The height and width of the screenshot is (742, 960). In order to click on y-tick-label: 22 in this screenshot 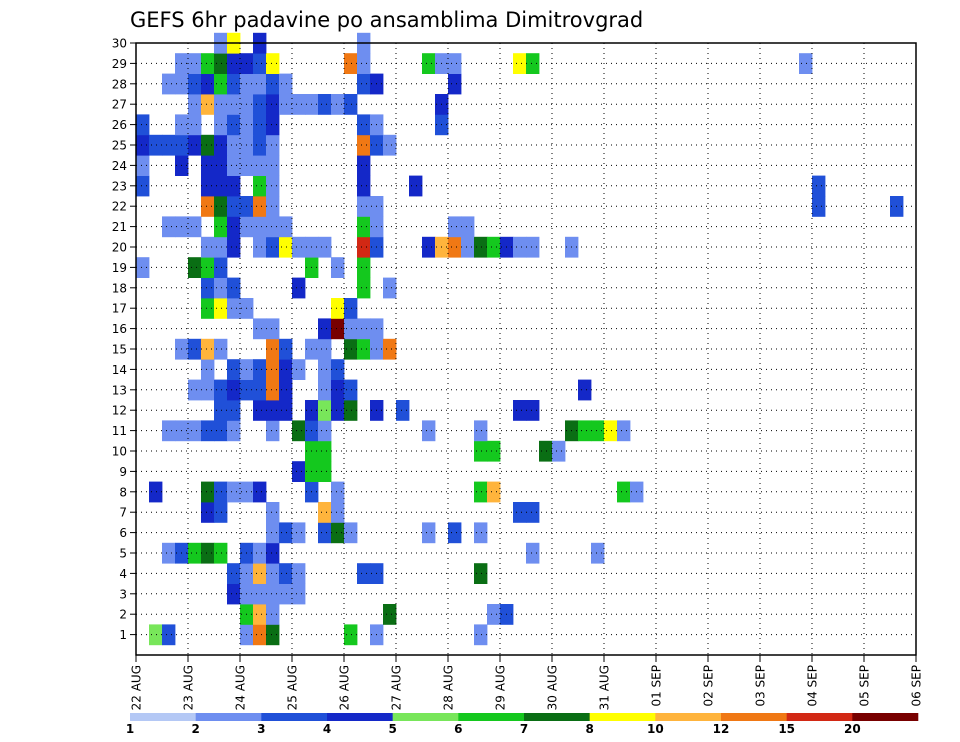, I will do `click(119, 207)`.